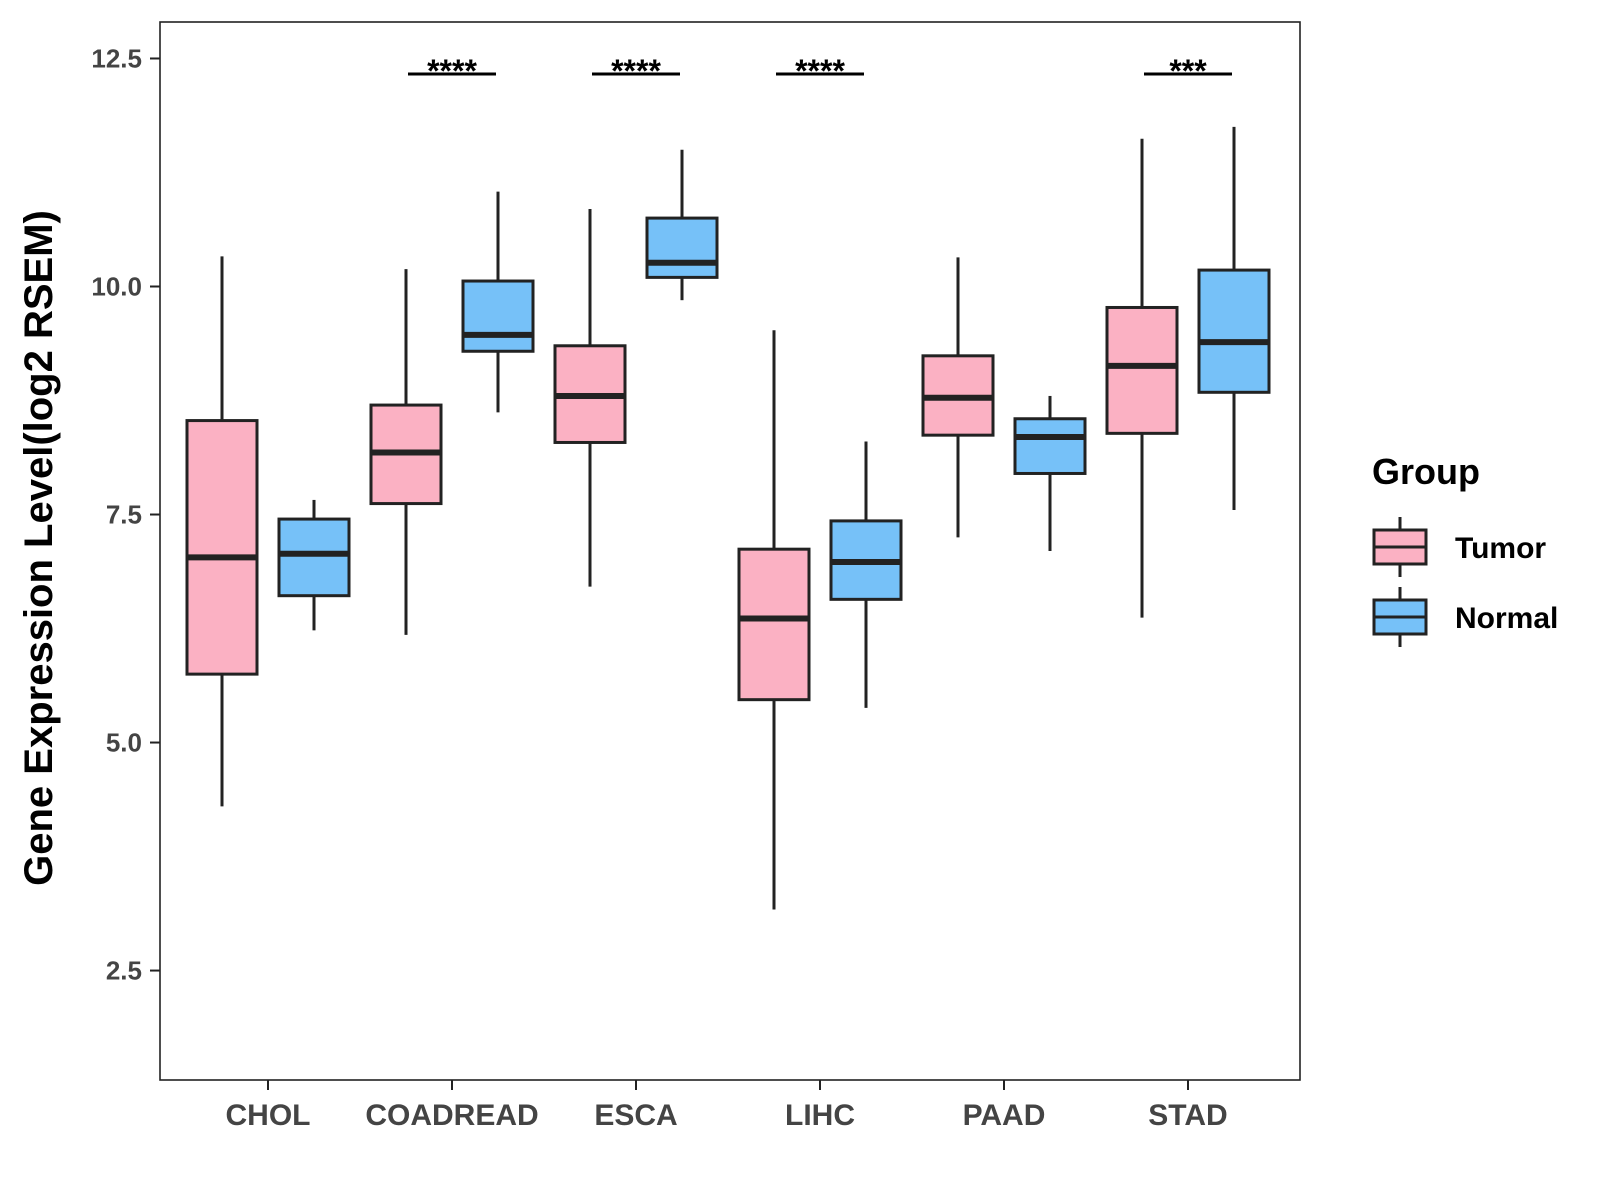 Image resolution: width=1600 pixels, height=1200 pixels. What do you see at coordinates (124, 743) in the screenshot?
I see `y-tick-label: 5.0` at bounding box center [124, 743].